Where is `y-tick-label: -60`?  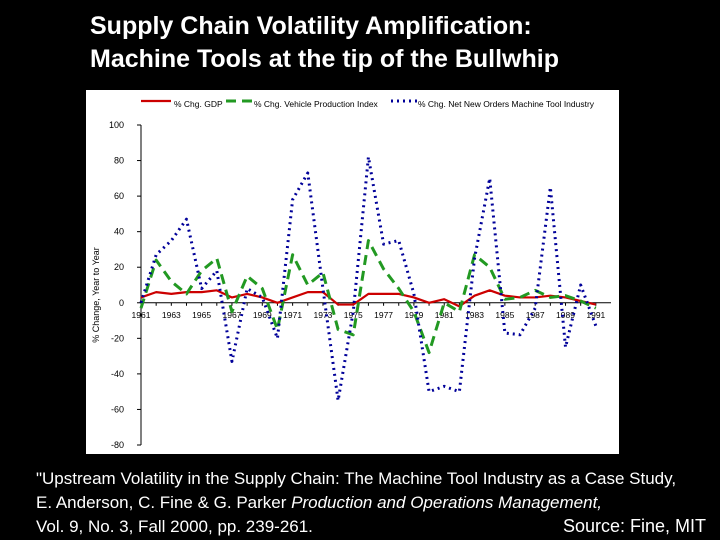 y-tick-label: -60 is located at coordinates (117, 409).